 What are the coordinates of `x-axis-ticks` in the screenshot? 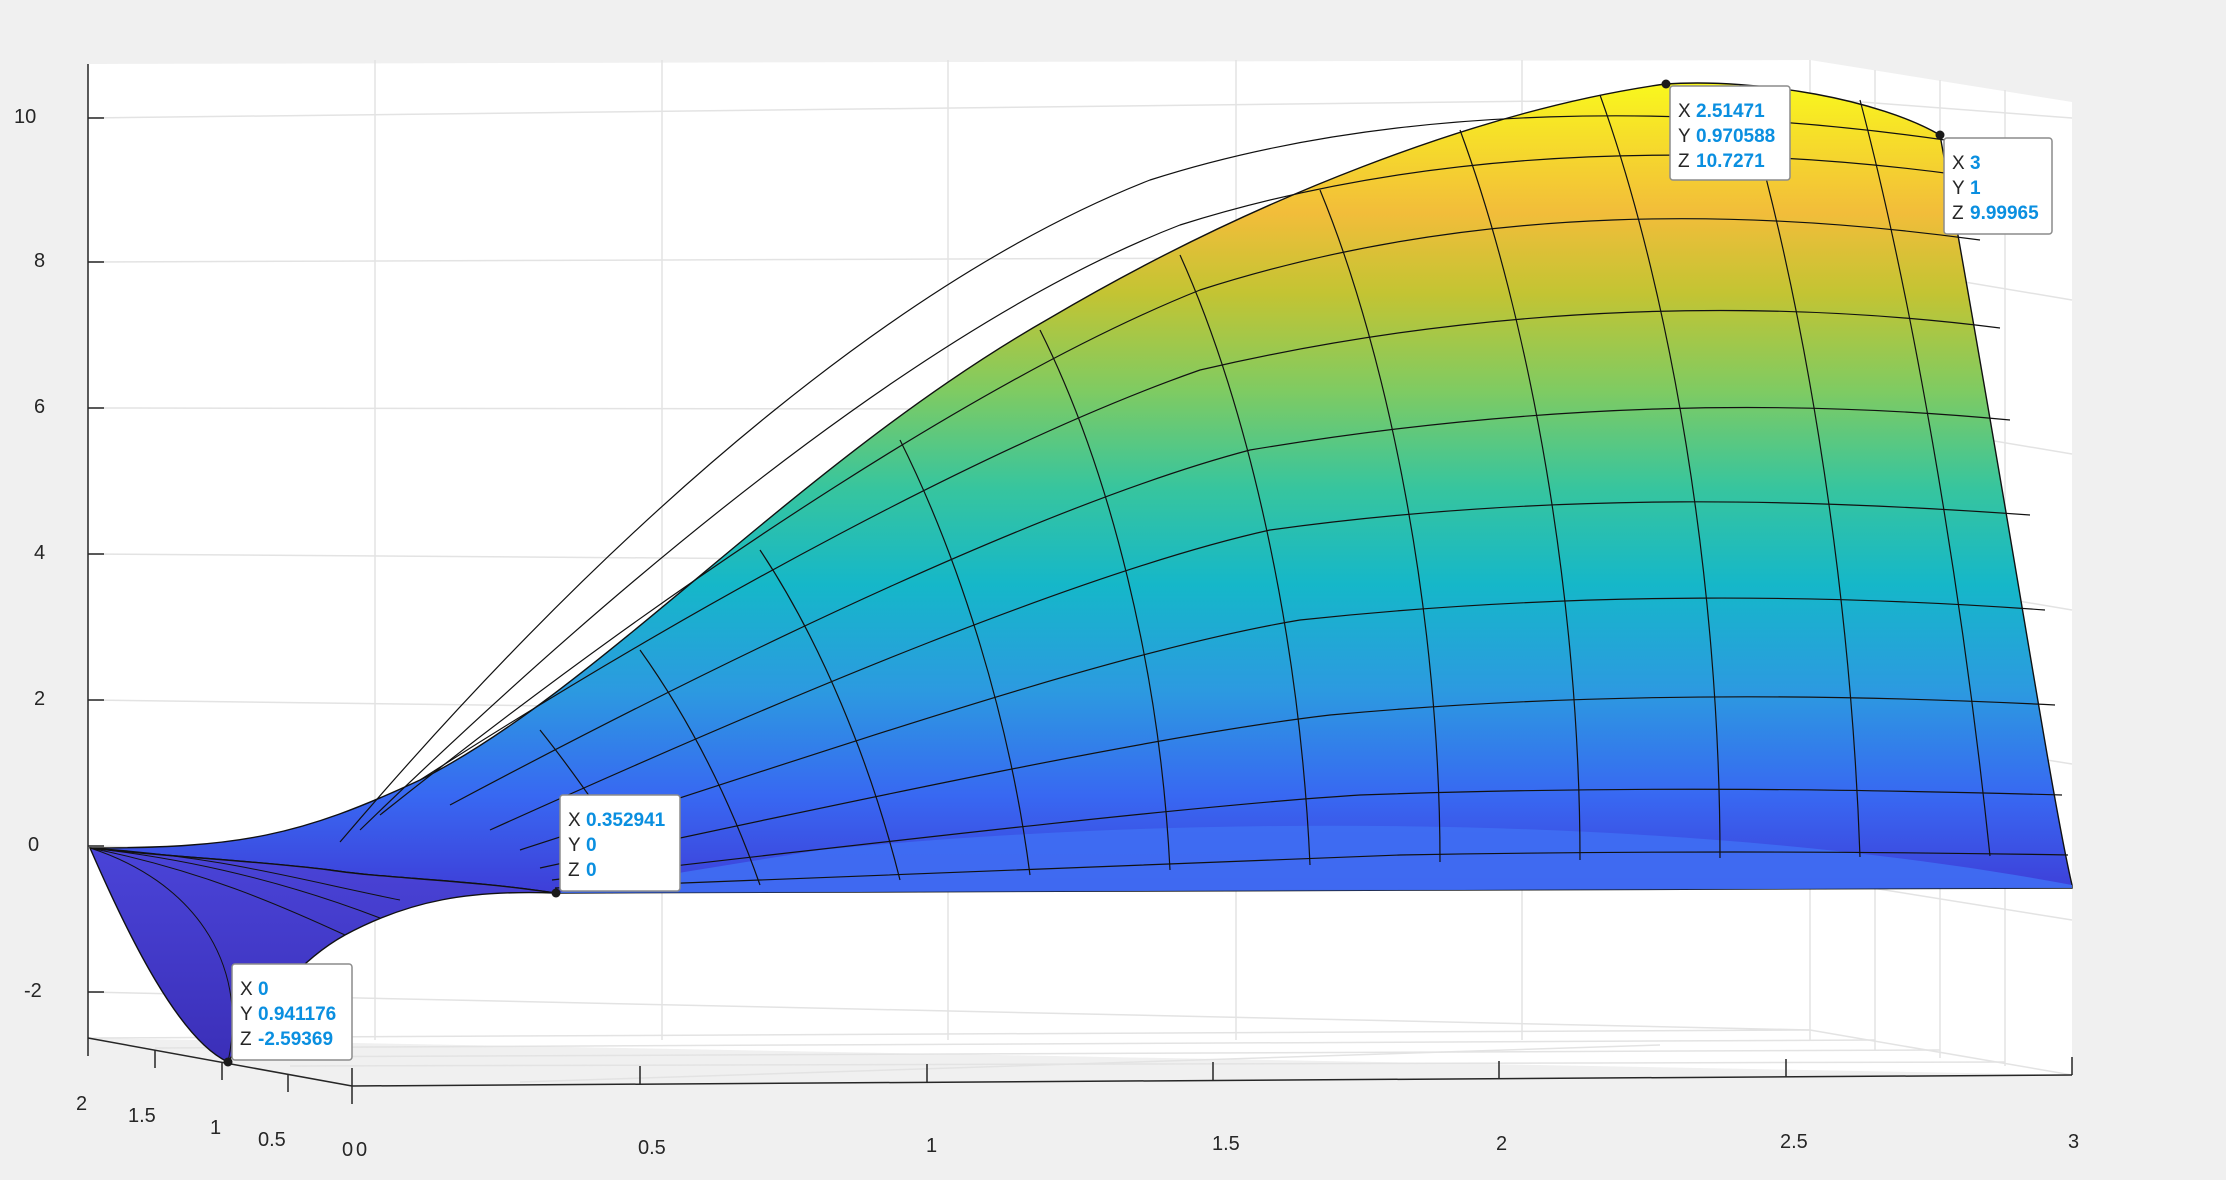 It's located at (1212, 1071).